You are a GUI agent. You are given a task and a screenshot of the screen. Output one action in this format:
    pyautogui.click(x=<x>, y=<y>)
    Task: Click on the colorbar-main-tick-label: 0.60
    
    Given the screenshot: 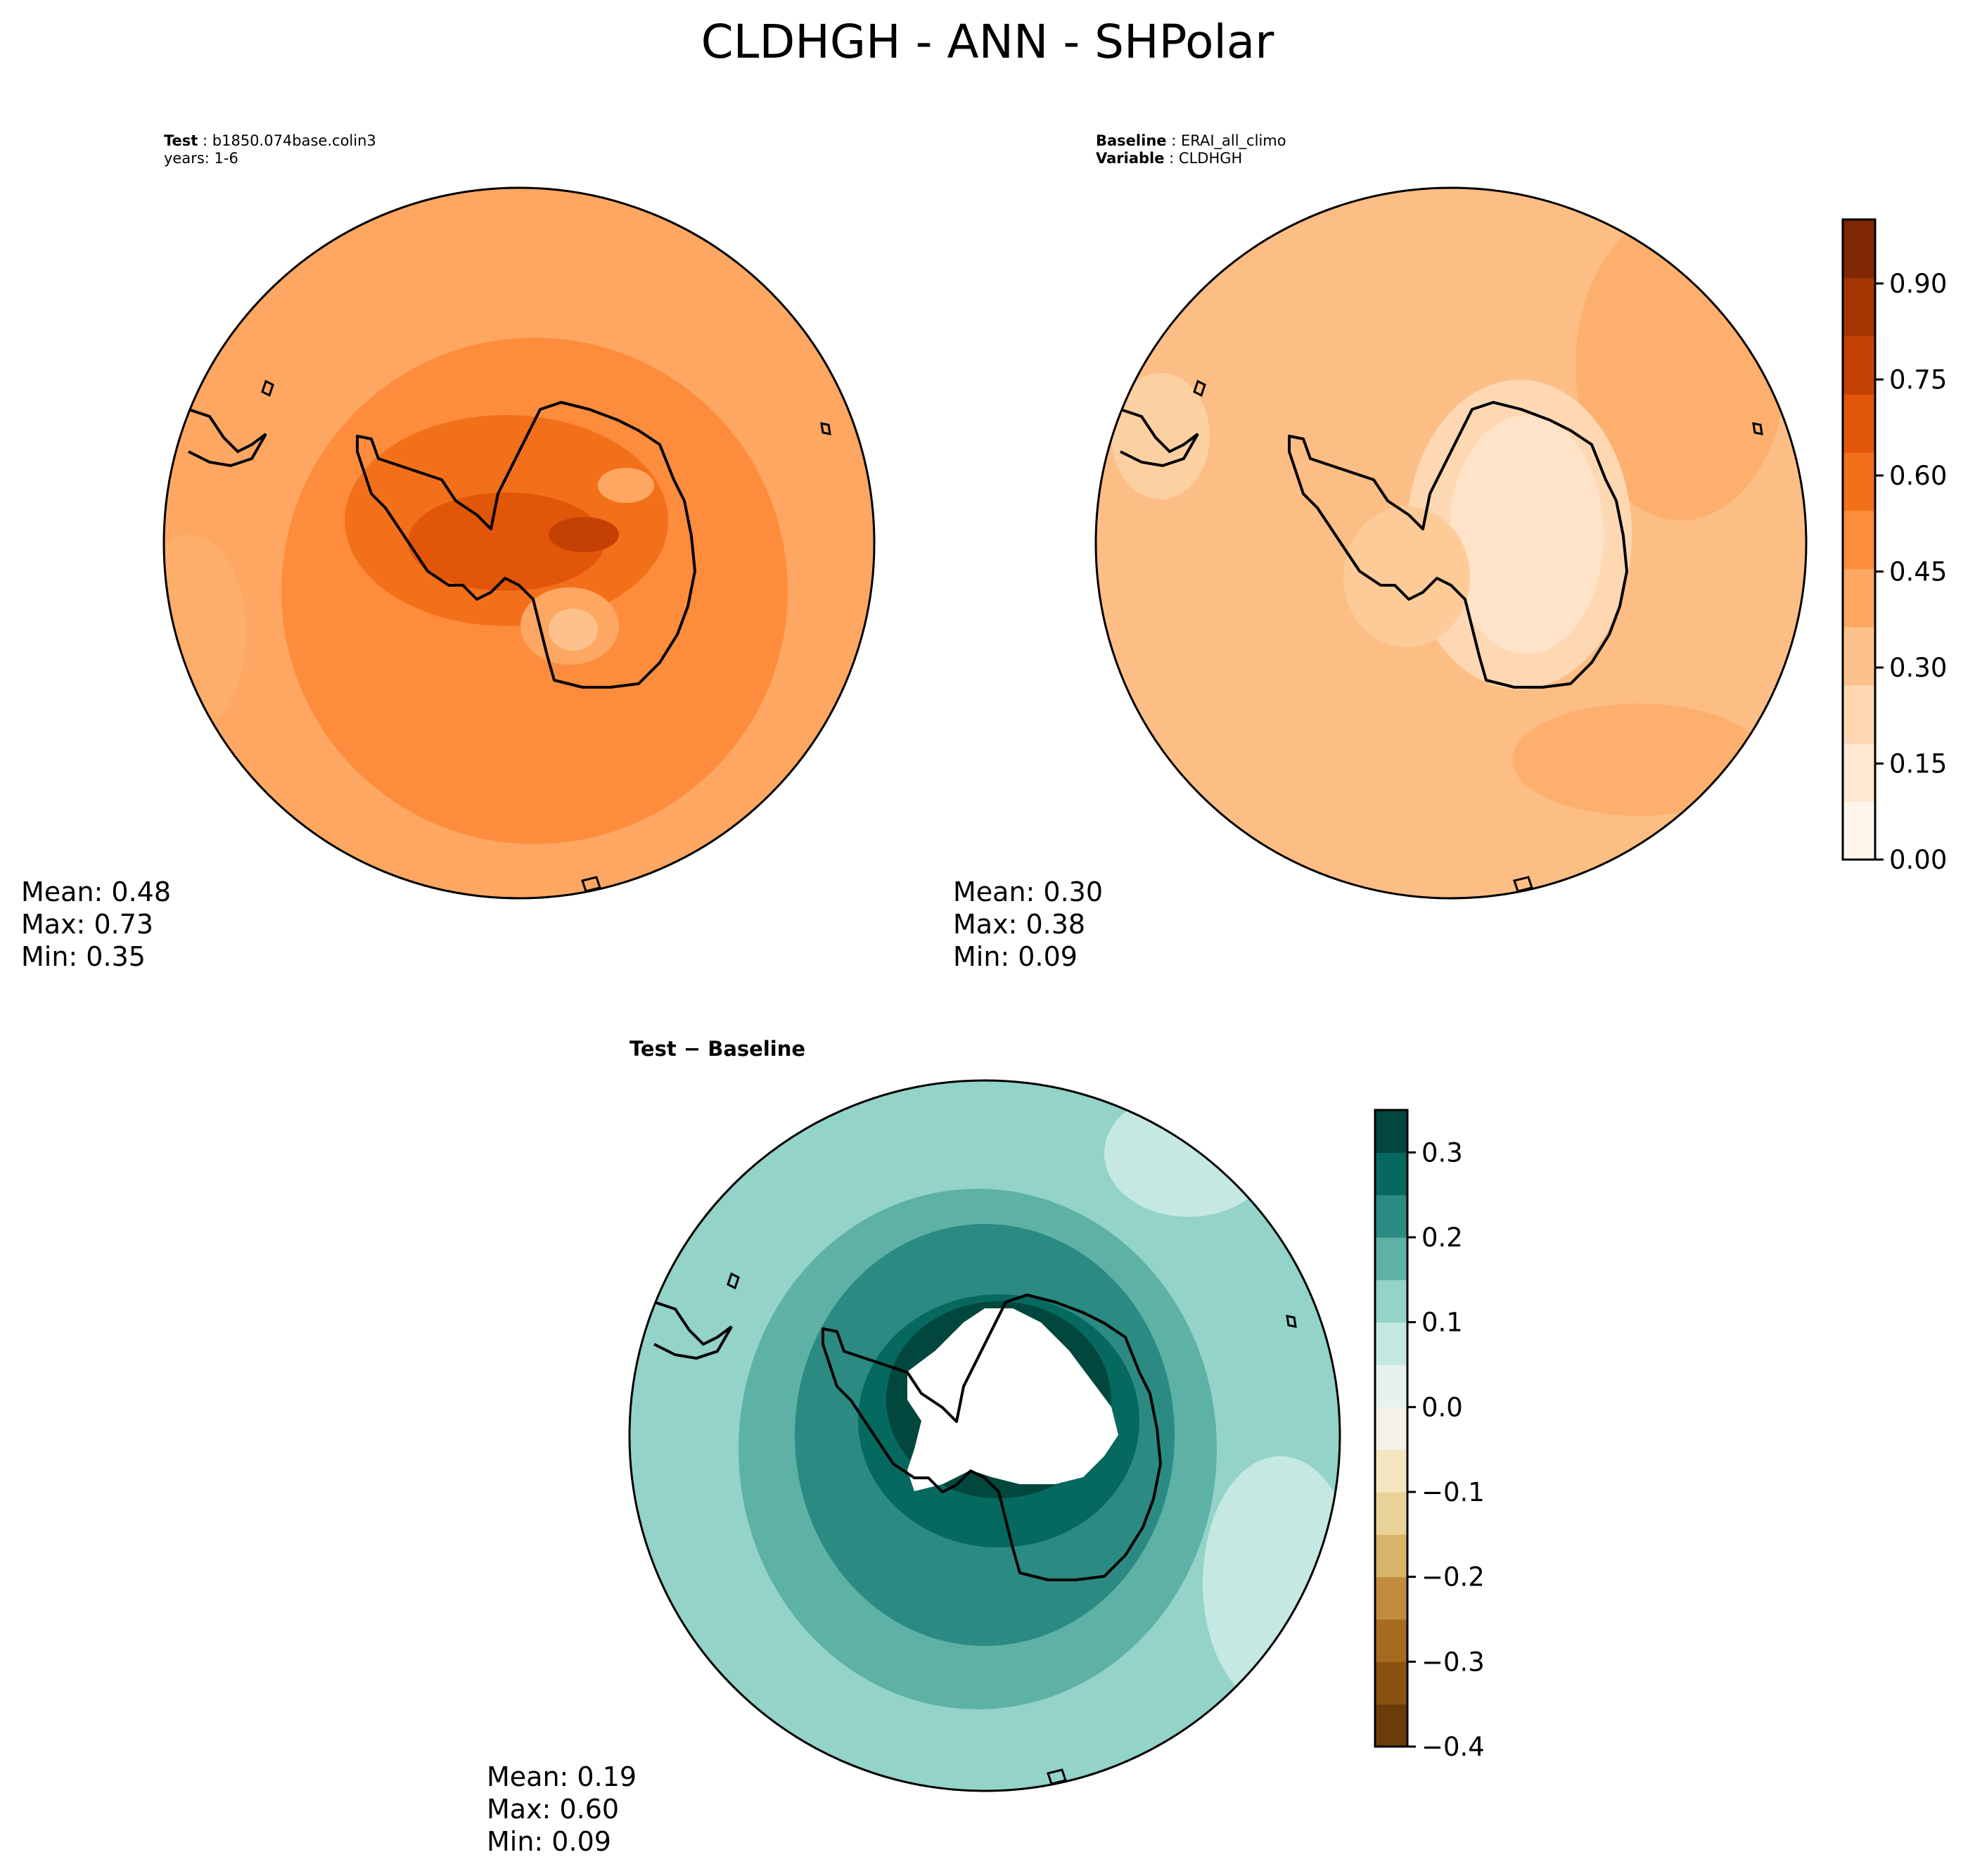 What is the action you would take?
    pyautogui.click(x=1918, y=476)
    